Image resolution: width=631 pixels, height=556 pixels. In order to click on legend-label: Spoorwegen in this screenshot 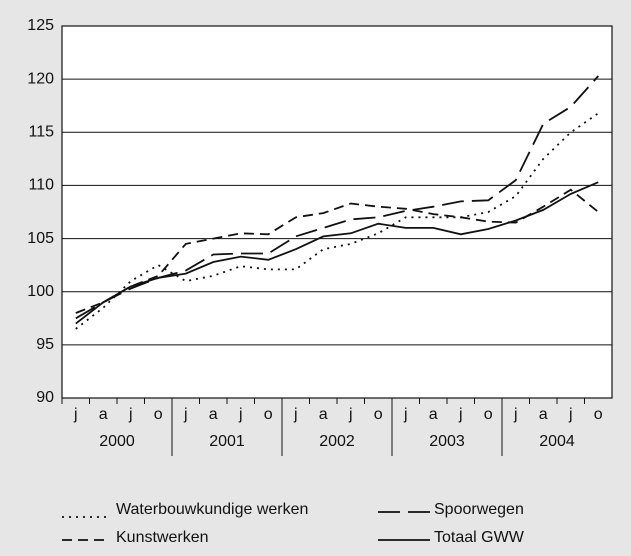, I will do `click(479, 509)`.